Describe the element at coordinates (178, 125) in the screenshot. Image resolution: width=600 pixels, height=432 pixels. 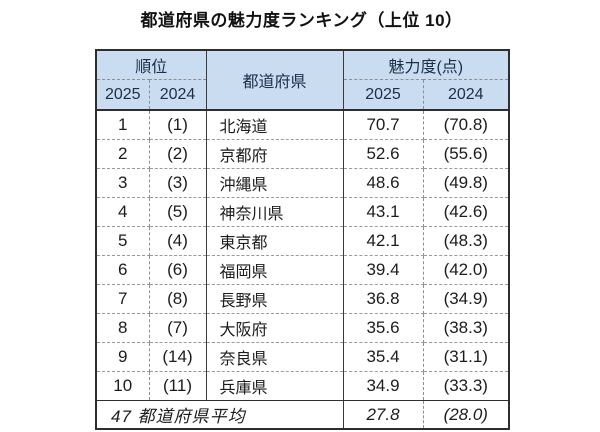
I see `rank-2024: (1)` at that location.